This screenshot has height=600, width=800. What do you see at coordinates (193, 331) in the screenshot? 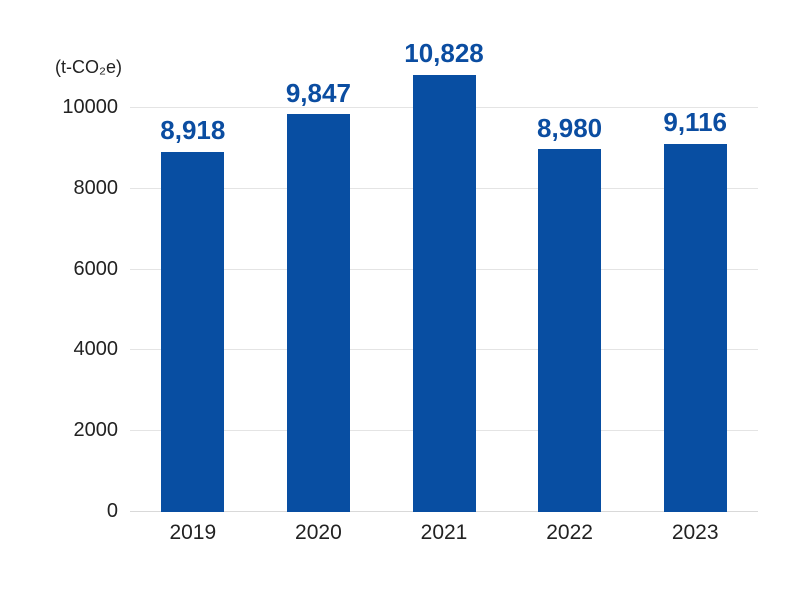
I see `bar-2019` at bounding box center [193, 331].